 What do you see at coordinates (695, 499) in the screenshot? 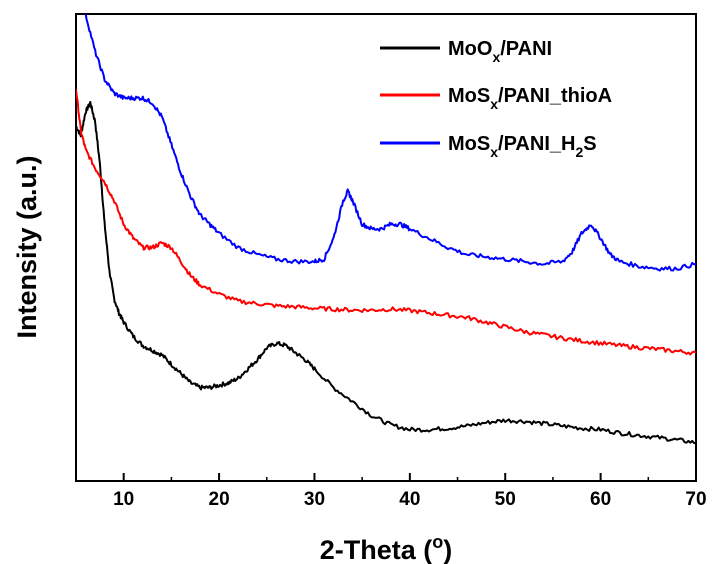
I see `x-tick-label-70: 70` at bounding box center [695, 499].